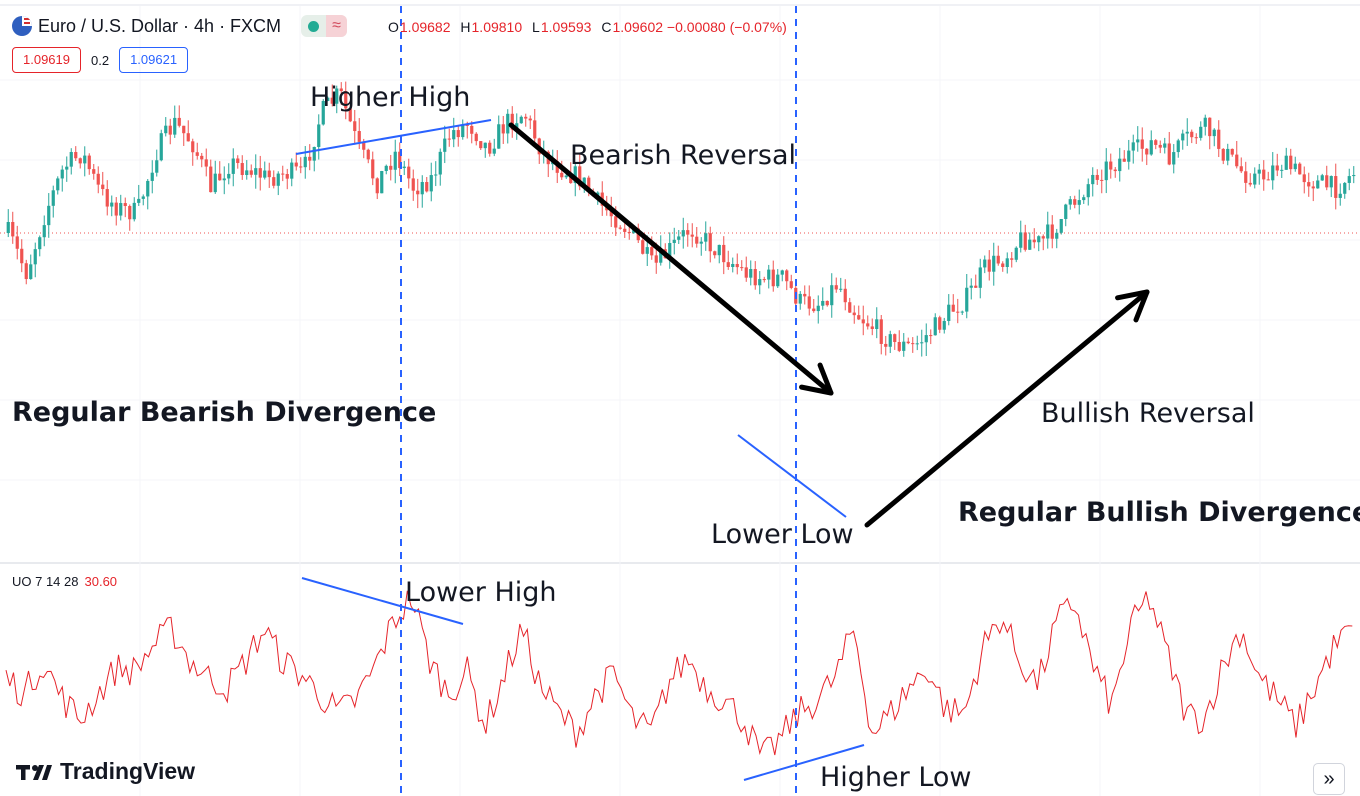  What do you see at coordinates (782, 534) in the screenshot?
I see `lower-low-label: Lower Low` at bounding box center [782, 534].